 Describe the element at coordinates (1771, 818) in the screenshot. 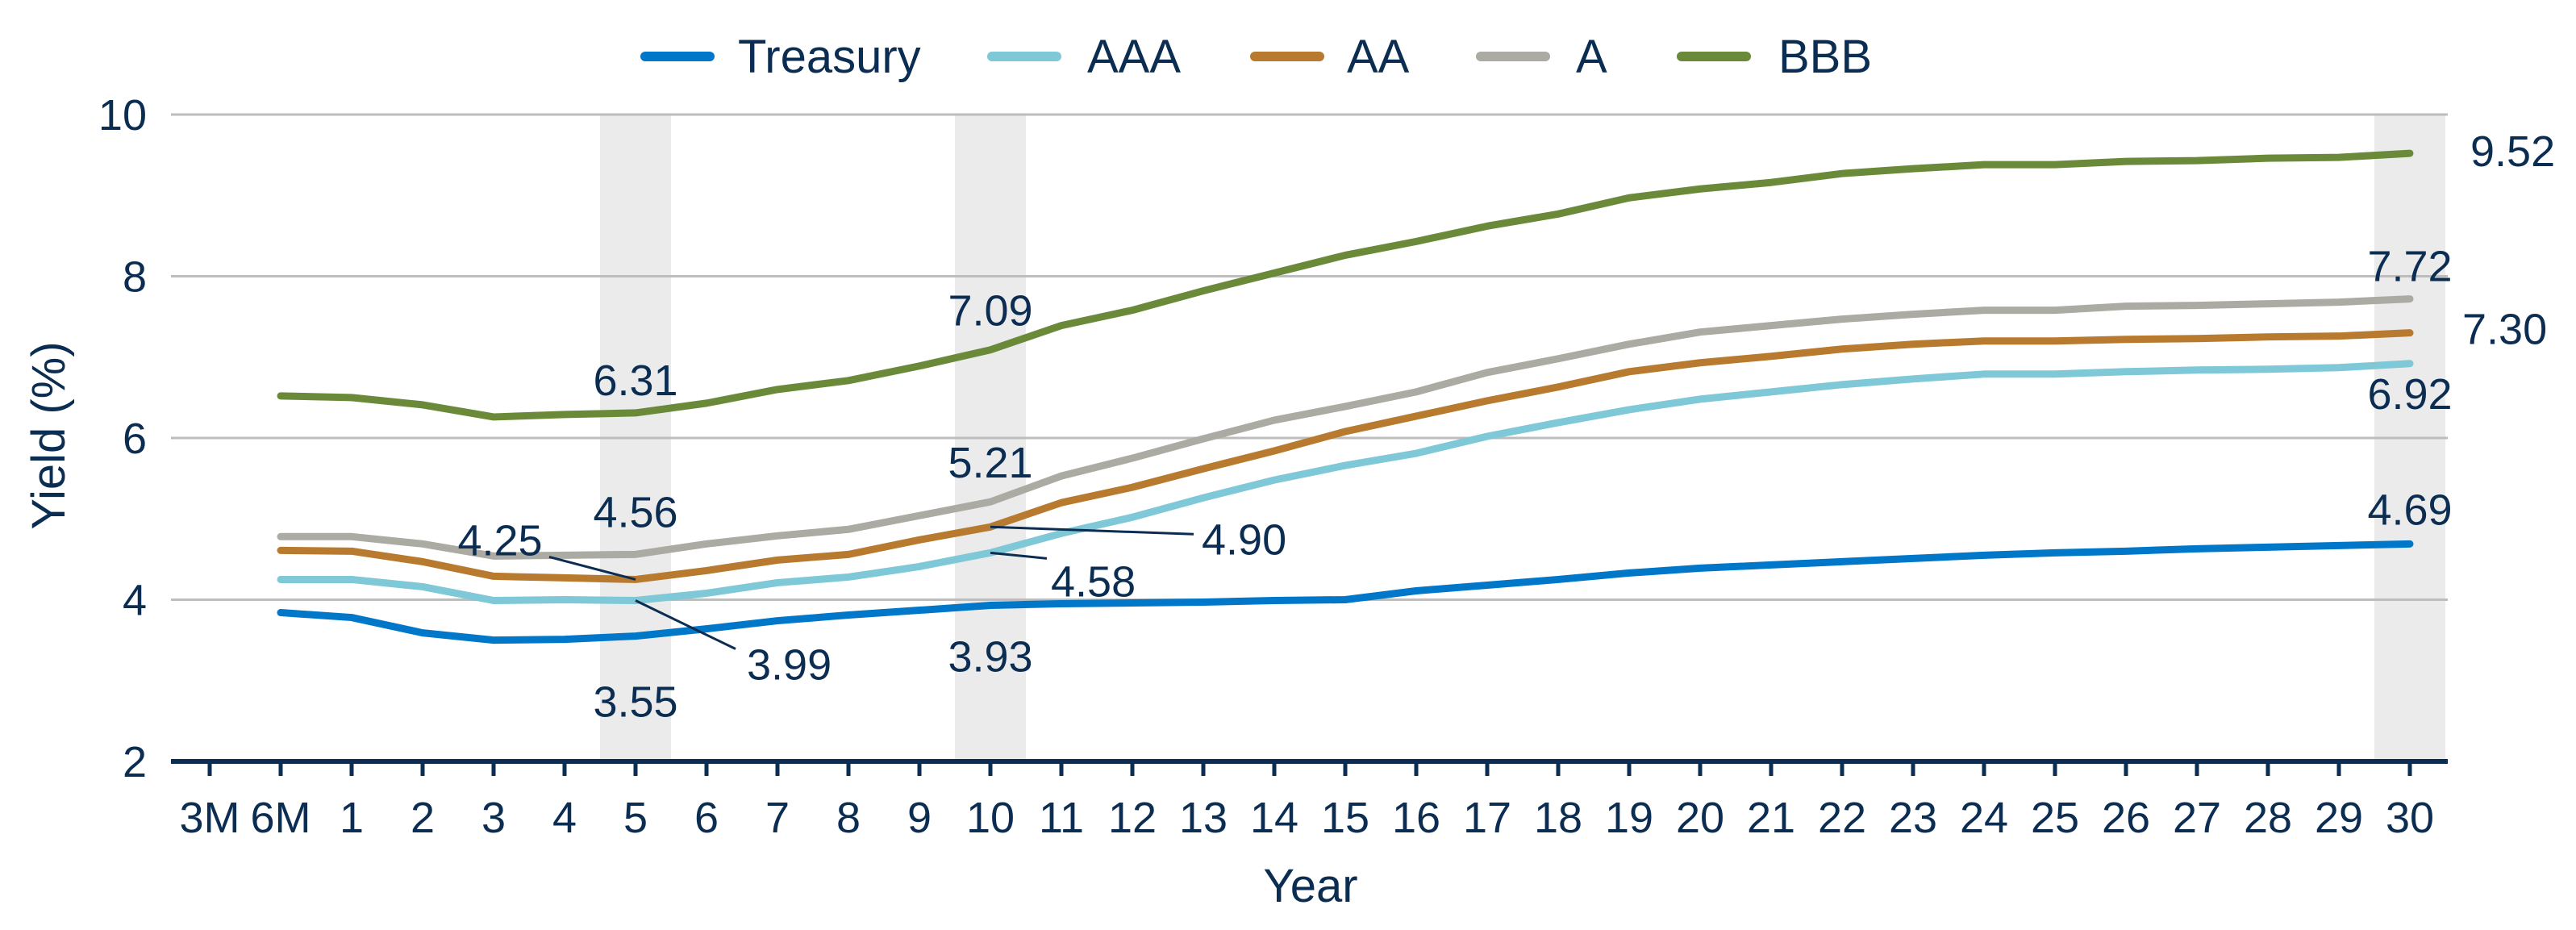

I see `x-tick-label: 21` at that location.